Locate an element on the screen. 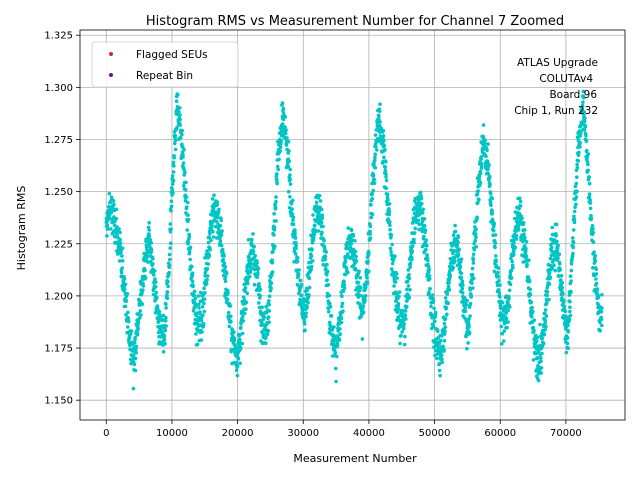 This screenshot has width=640, height=480. legend-marker-flagged-seus is located at coordinates (111, 54).